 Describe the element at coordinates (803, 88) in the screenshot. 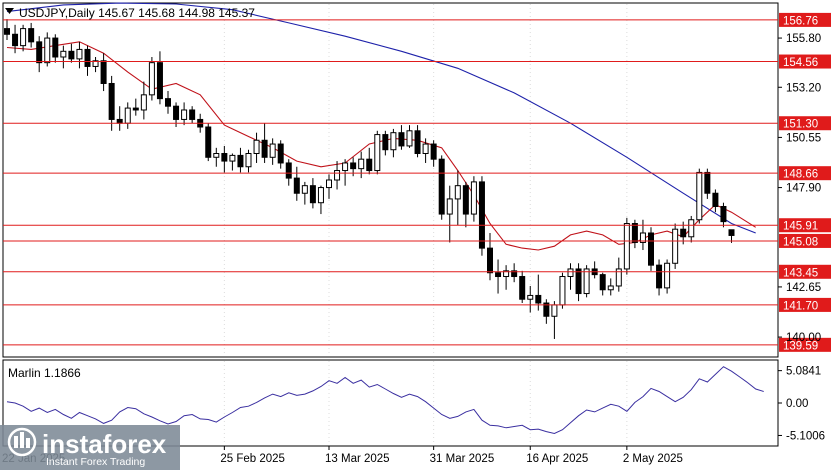

I see `y-tick-label: 153.20` at that location.